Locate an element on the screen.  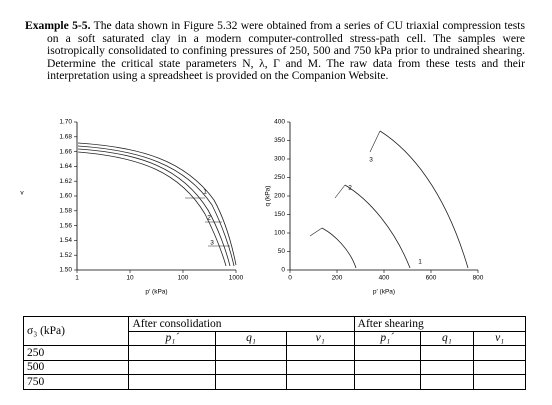
table-header: σ₃ (kPa) is located at coordinates (76, 331).